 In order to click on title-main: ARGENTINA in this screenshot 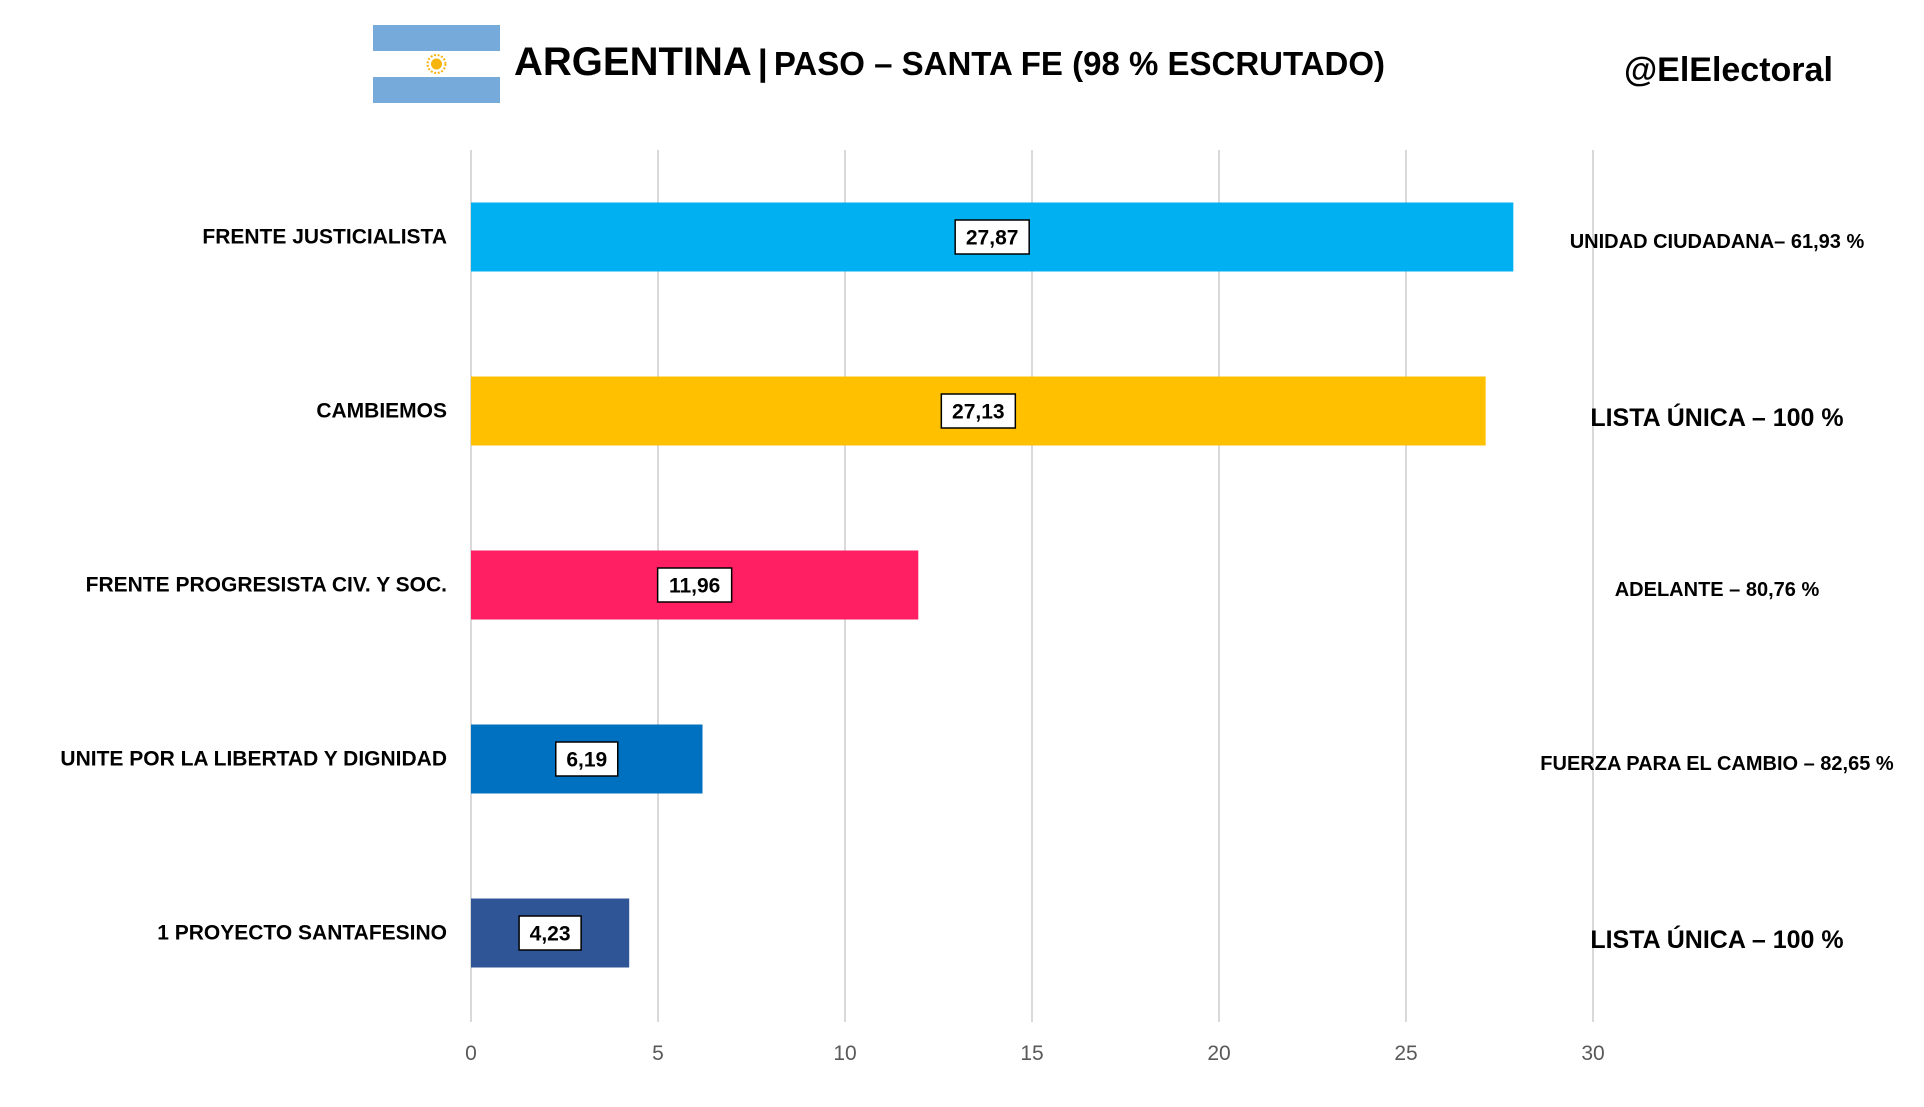, I will do `click(633, 62)`.